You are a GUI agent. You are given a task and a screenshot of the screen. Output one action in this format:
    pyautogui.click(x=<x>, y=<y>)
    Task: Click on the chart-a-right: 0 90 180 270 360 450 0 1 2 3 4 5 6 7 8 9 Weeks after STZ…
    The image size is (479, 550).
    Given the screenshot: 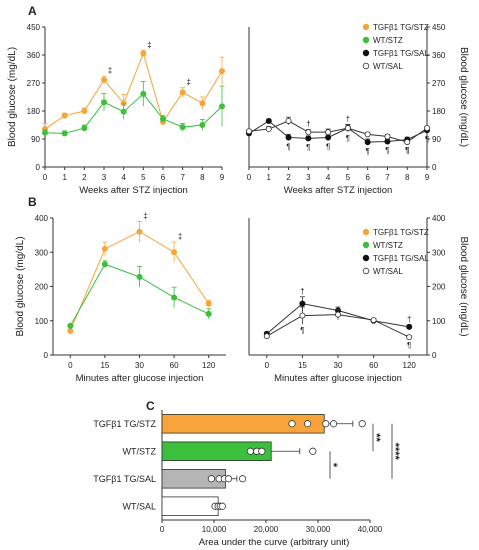 What is the action you would take?
    pyautogui.click(x=357, y=109)
    